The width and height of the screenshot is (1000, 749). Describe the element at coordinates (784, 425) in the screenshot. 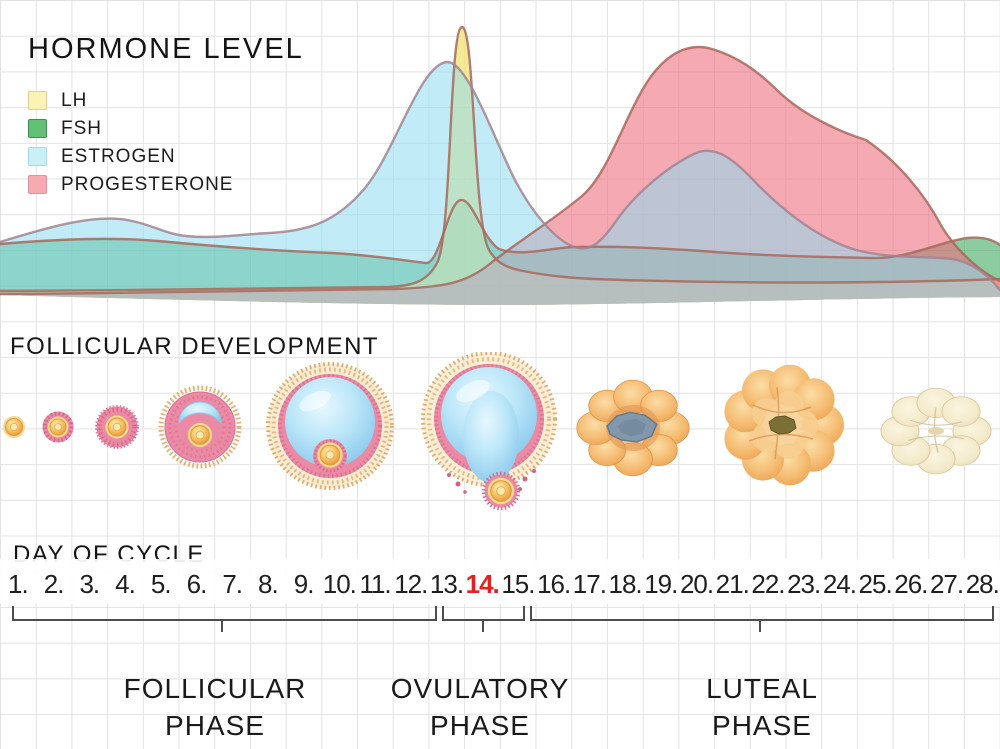

I see `corpus-luteum-icon` at that location.